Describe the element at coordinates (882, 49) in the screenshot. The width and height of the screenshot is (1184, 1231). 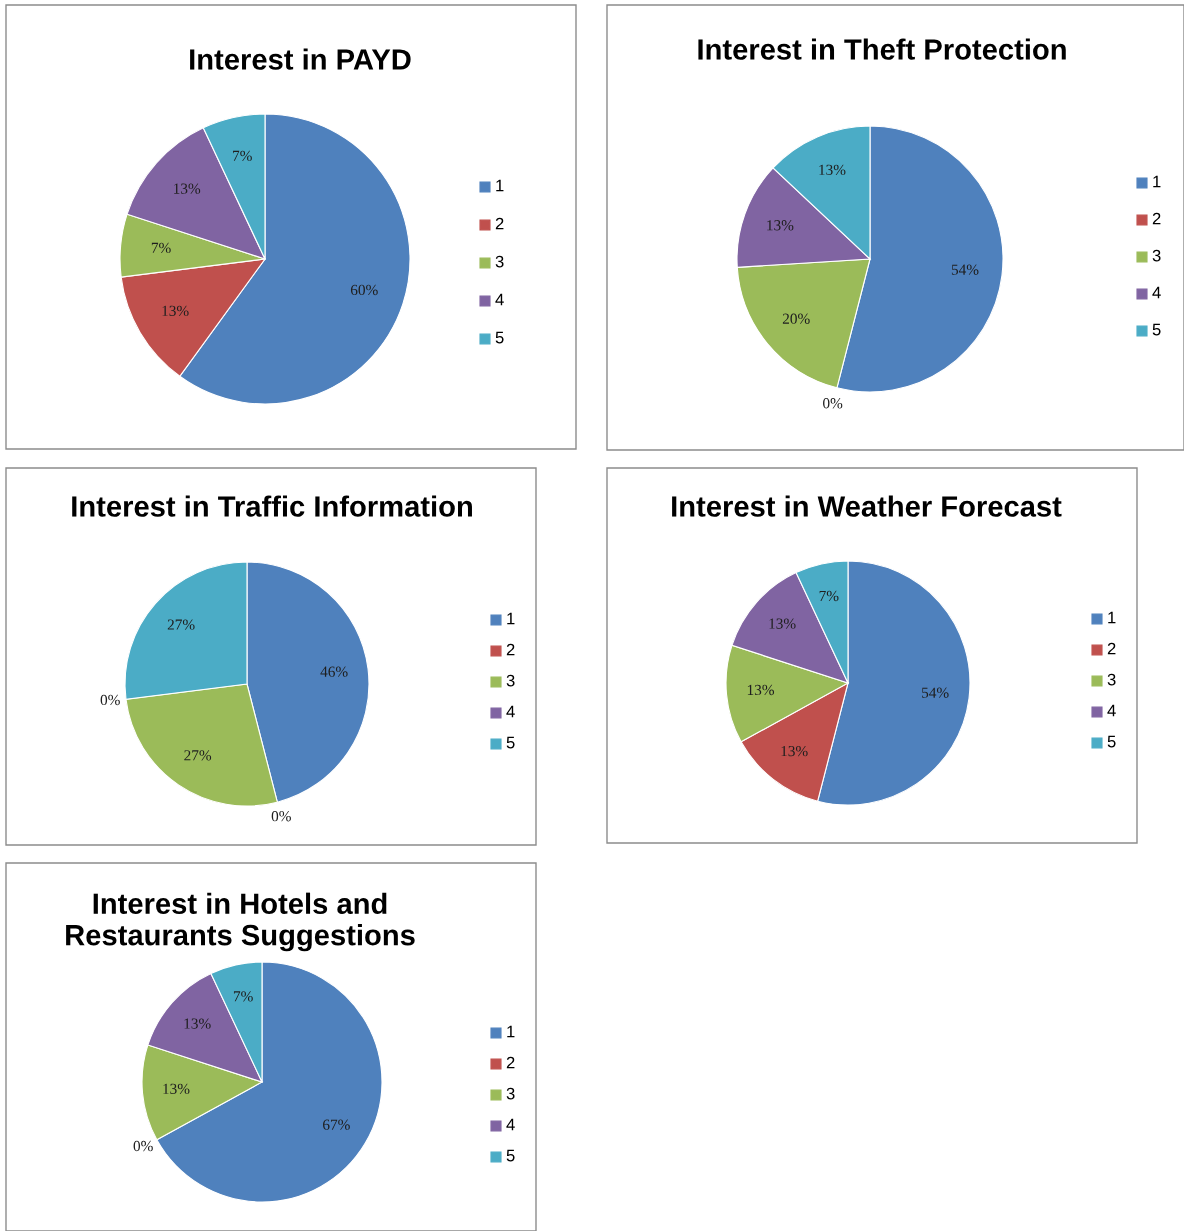
I see `chart-title: Interest in Theft Protection` at that location.